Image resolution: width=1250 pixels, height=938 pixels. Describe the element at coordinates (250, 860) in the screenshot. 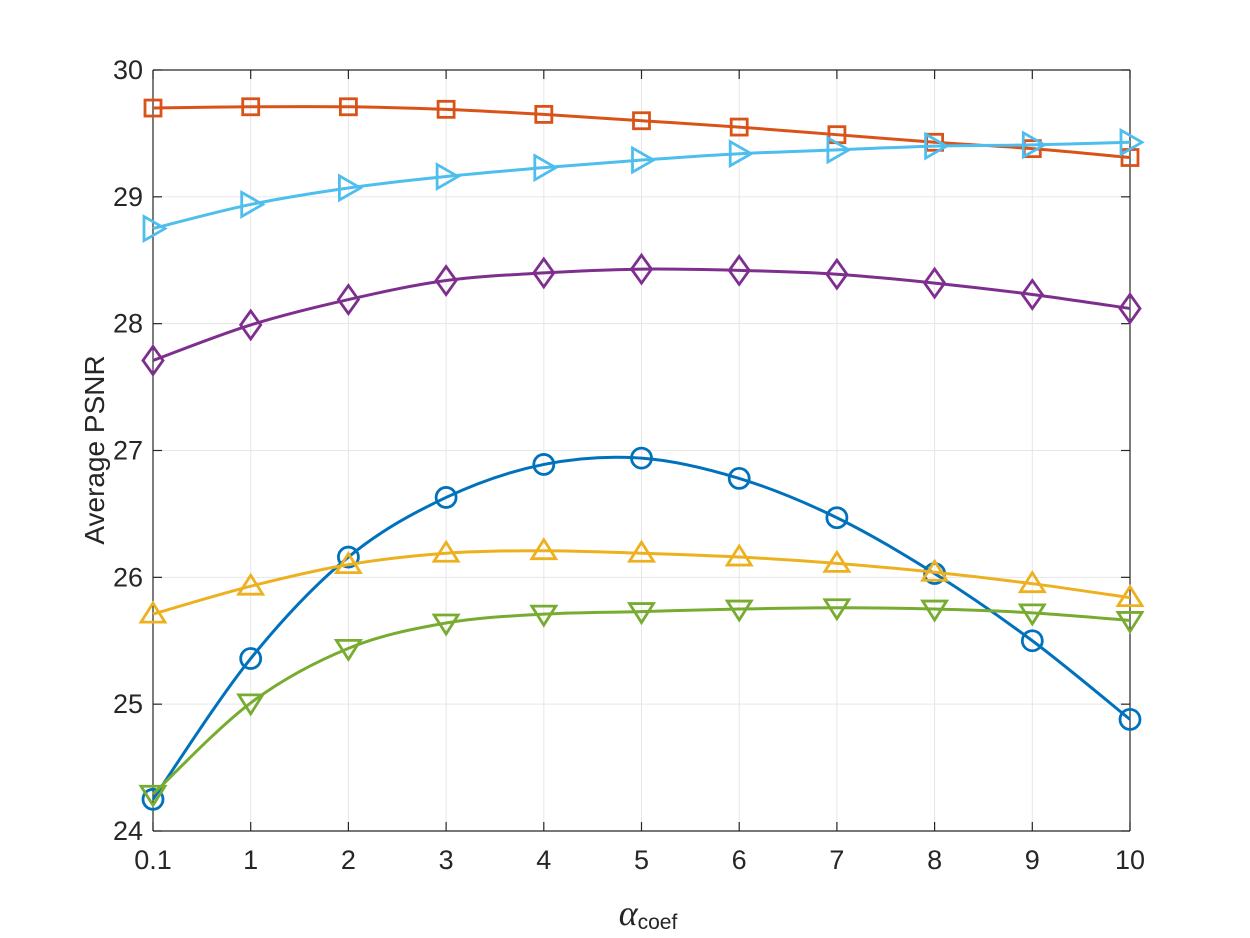

I see `x-tick-label: 1` at that location.